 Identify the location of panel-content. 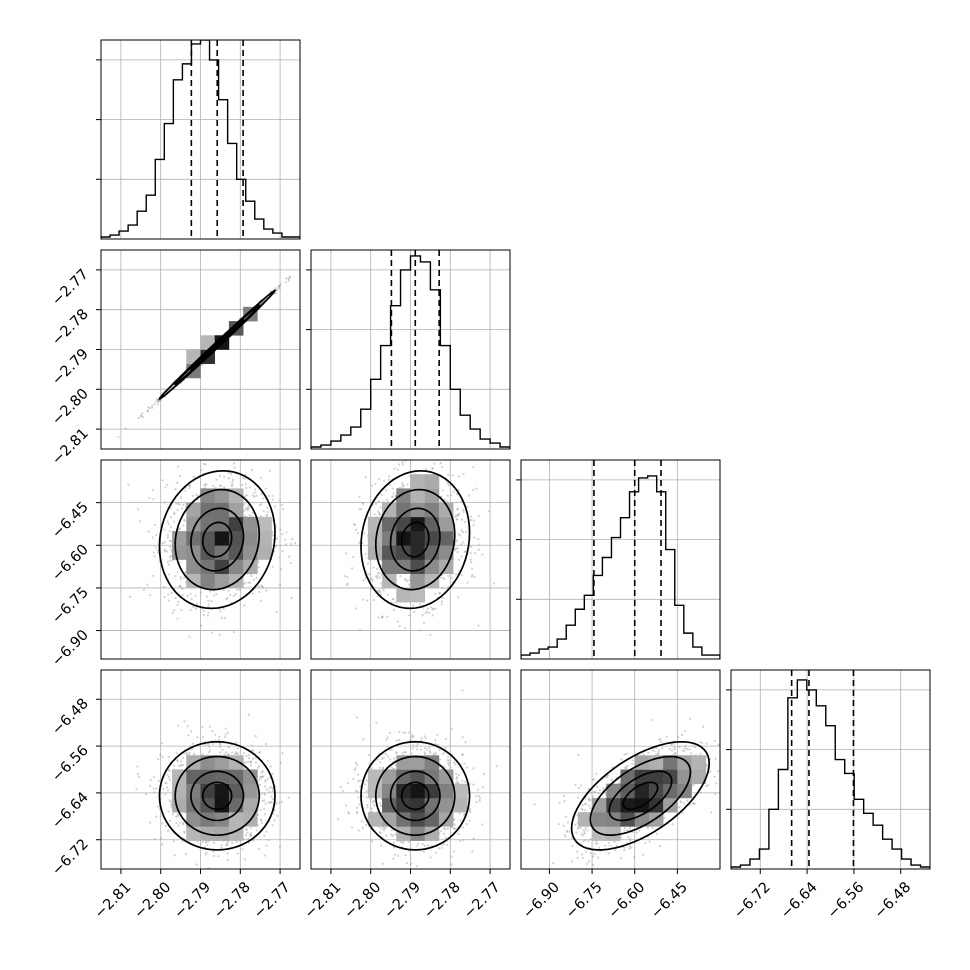
(208, 351).